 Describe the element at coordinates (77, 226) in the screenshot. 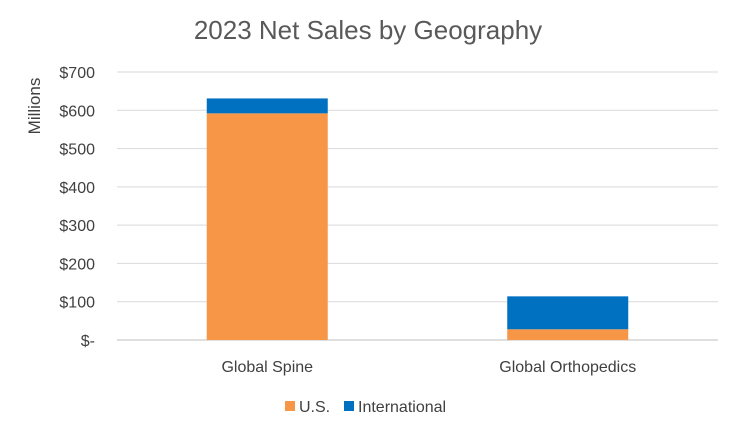

I see `y-tick-label: $300` at that location.